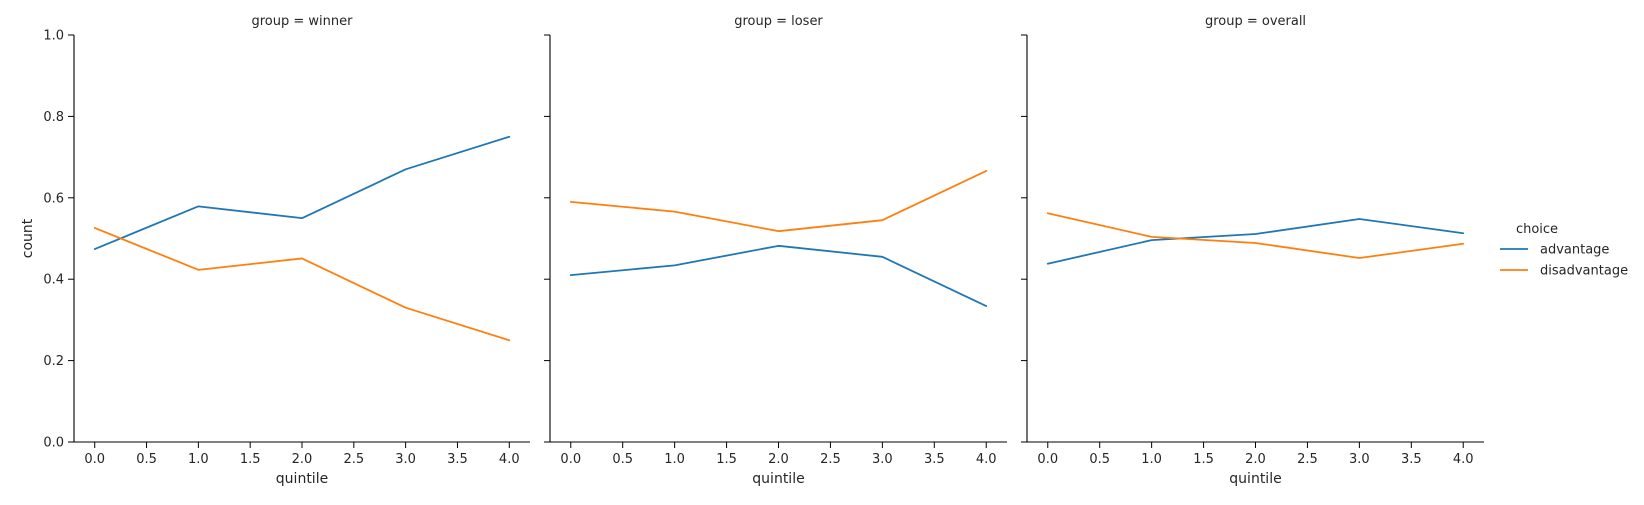 The height and width of the screenshot is (505, 1644). What do you see at coordinates (28, 238) in the screenshot?
I see `y-axis-title: count` at bounding box center [28, 238].